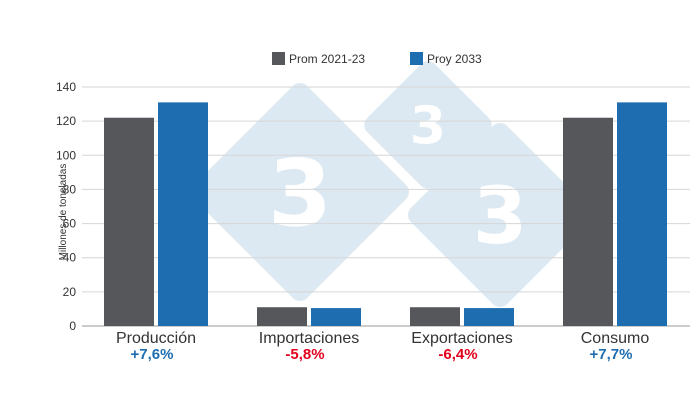  What do you see at coordinates (156, 338) in the screenshot?
I see `x-category-label: Producción` at bounding box center [156, 338].